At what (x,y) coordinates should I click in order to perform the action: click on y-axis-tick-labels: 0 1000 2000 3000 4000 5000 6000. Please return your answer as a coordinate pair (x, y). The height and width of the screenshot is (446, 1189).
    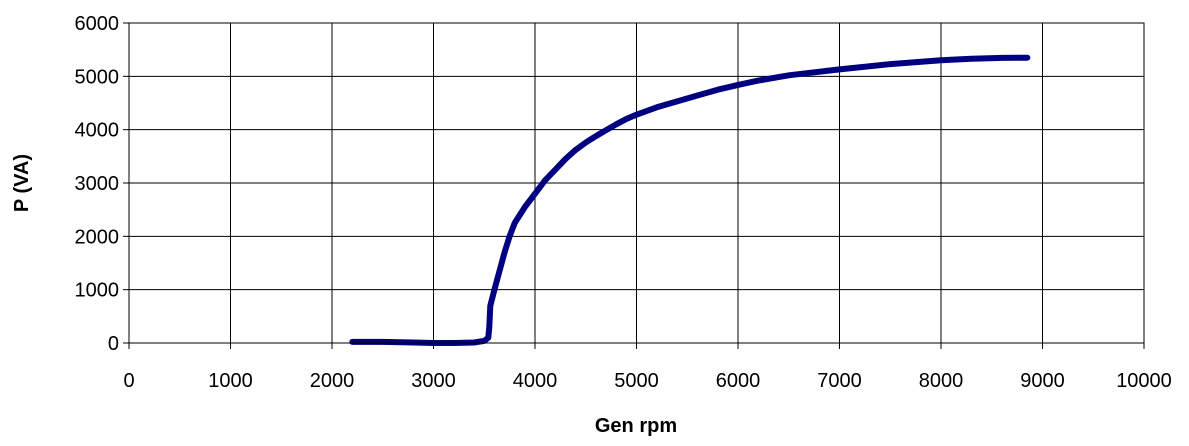
    Looking at the image, I should click on (102, 184).